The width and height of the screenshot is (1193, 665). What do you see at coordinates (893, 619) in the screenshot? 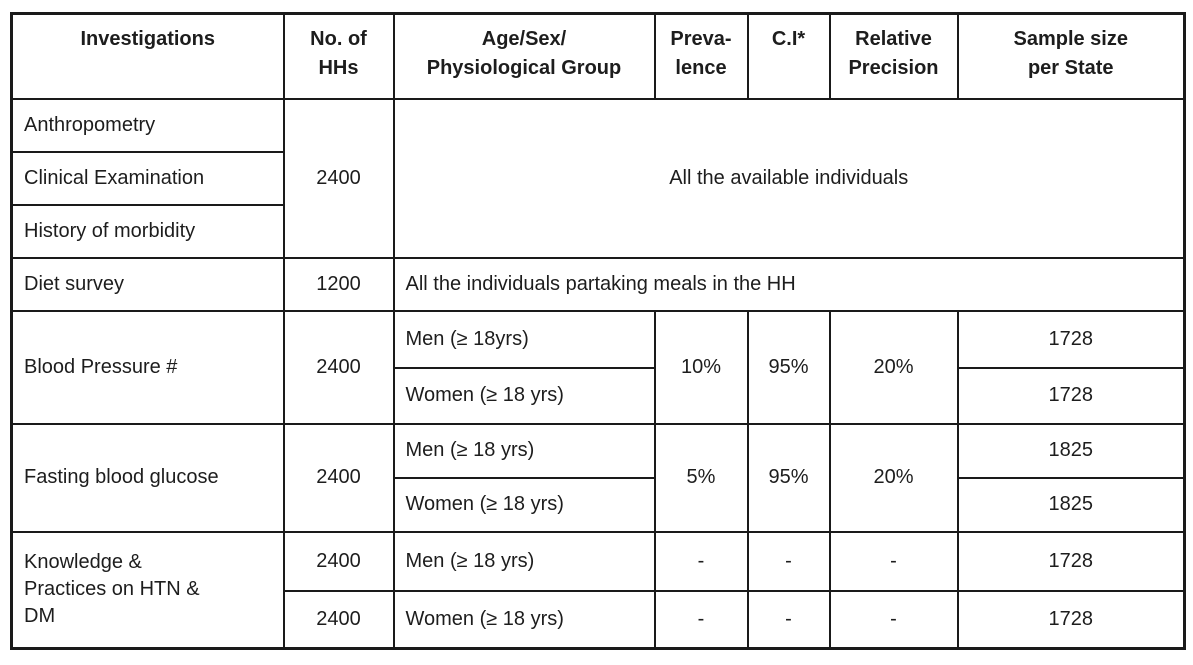
I see `cell-relative-precision-knowledge-practices-women: -` at bounding box center [893, 619].